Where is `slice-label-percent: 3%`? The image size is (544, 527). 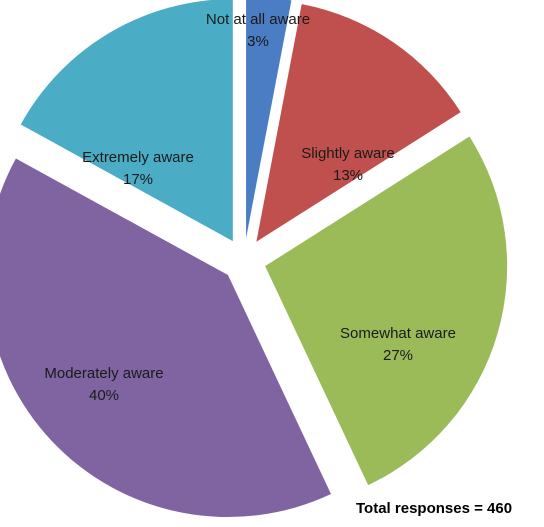
slice-label-percent: 3% is located at coordinates (258, 41).